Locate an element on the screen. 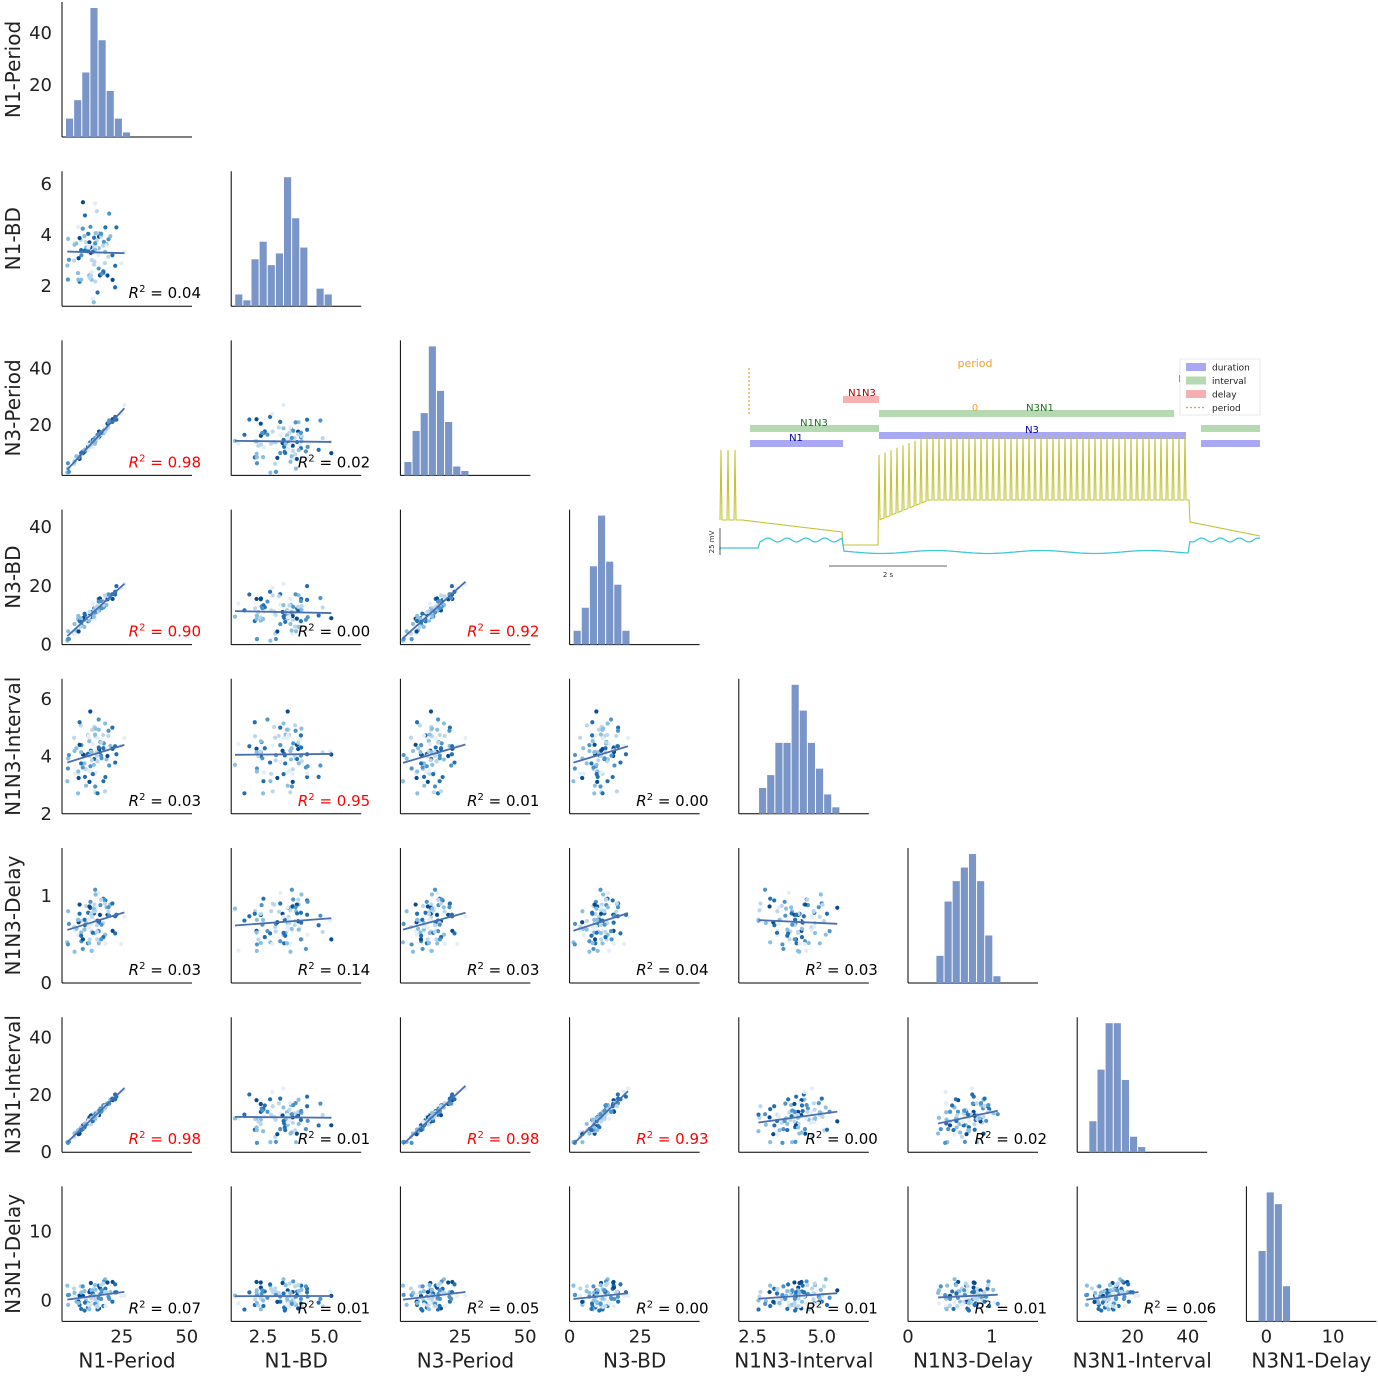 This screenshot has width=1378, height=1378. y-tick-label: 0 is located at coordinates (46, 1301).